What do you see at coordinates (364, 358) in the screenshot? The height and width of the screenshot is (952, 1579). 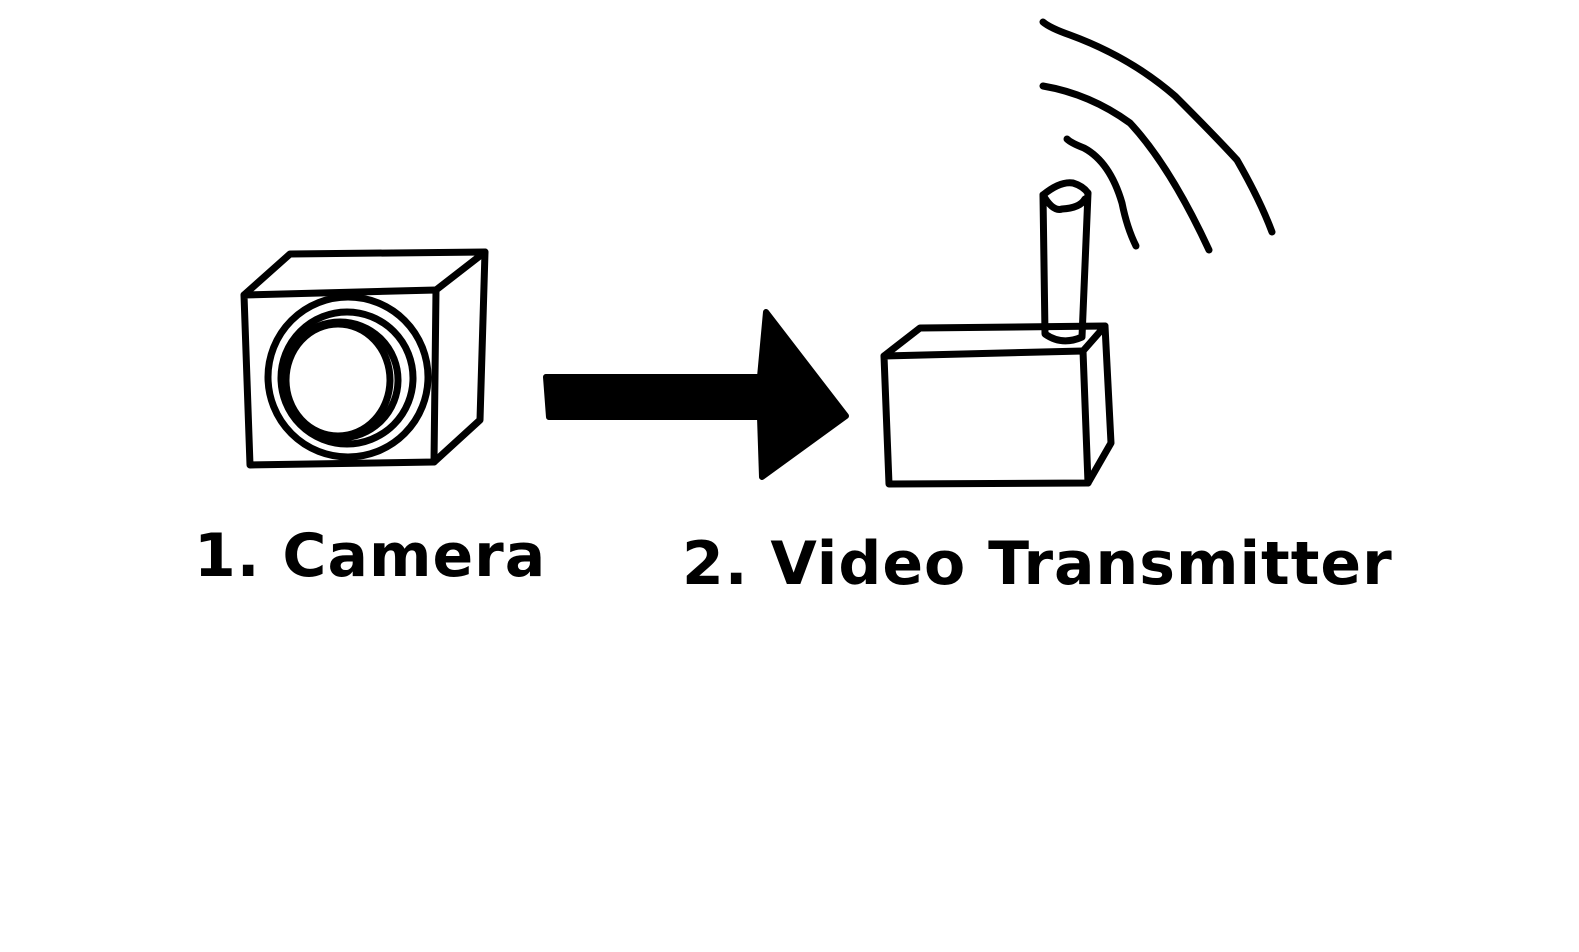 I see `camera-icon` at bounding box center [364, 358].